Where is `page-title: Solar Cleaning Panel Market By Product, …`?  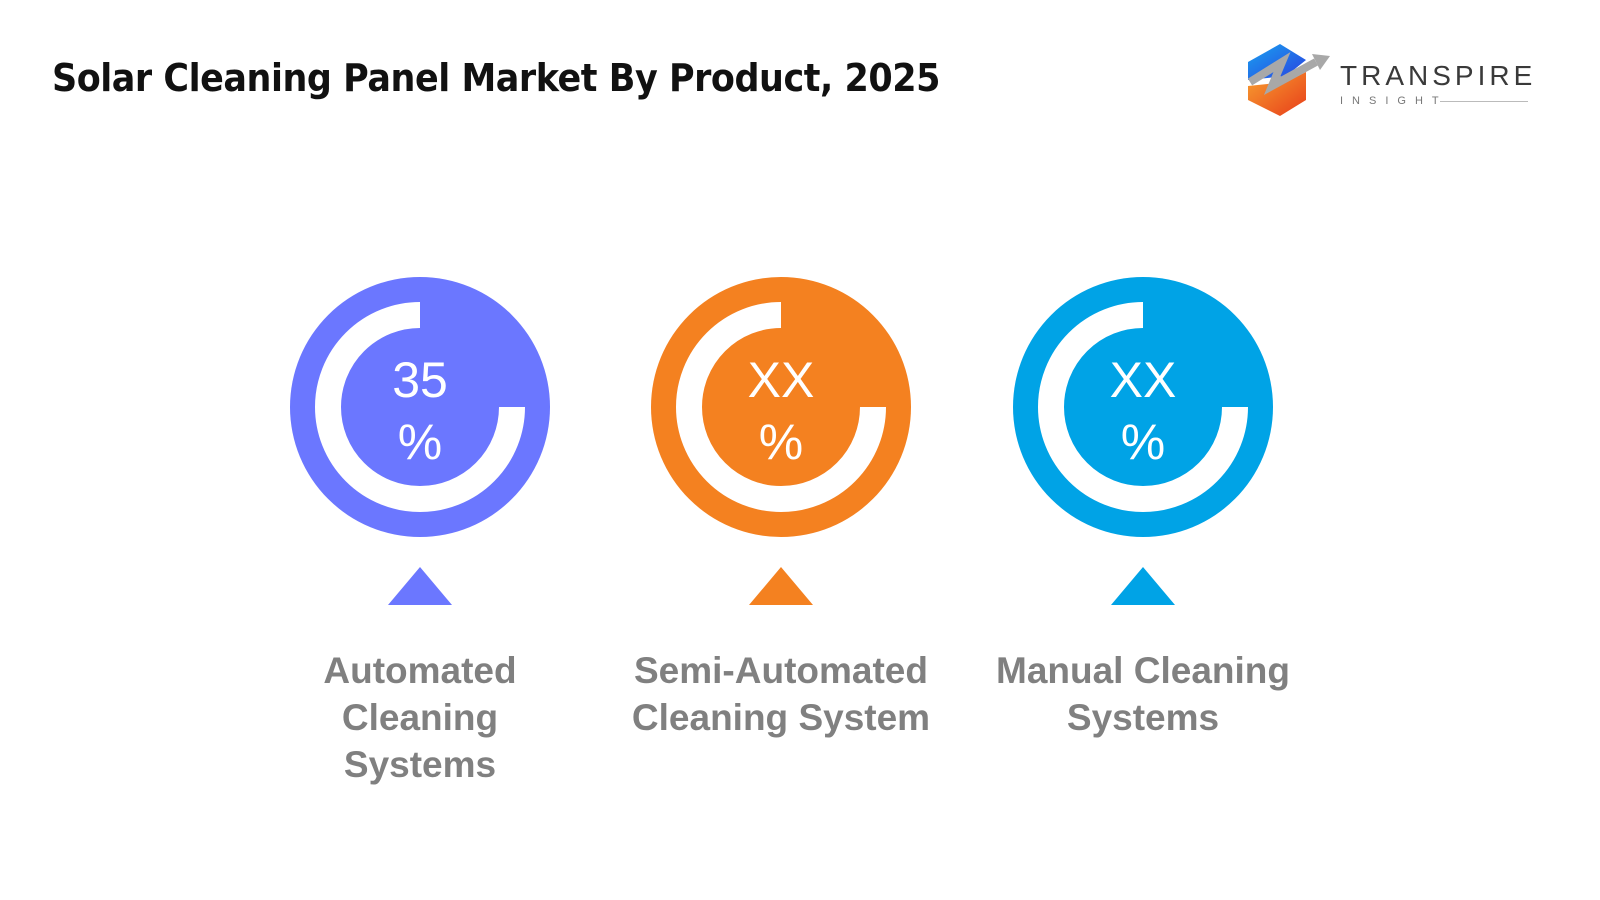 page-title: Solar Cleaning Panel Market By Product, … is located at coordinates (496, 78).